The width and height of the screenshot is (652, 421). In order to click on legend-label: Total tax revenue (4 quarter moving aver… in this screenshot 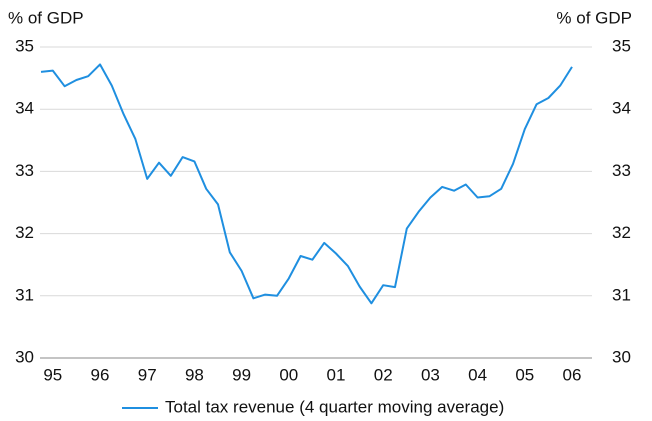, I will do `click(334, 406)`.